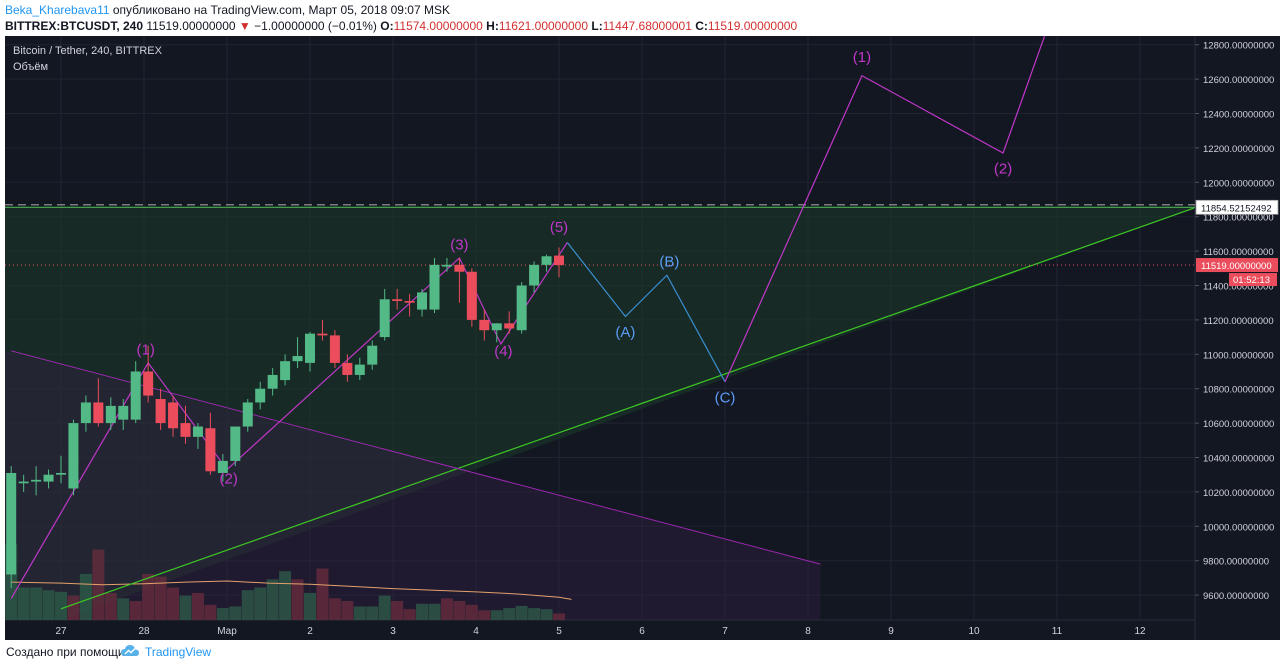 Image resolution: width=1280 pixels, height=668 pixels. What do you see at coordinates (1238, 252) in the screenshot?
I see `y-tick-label: 11600.00000000` at bounding box center [1238, 252].